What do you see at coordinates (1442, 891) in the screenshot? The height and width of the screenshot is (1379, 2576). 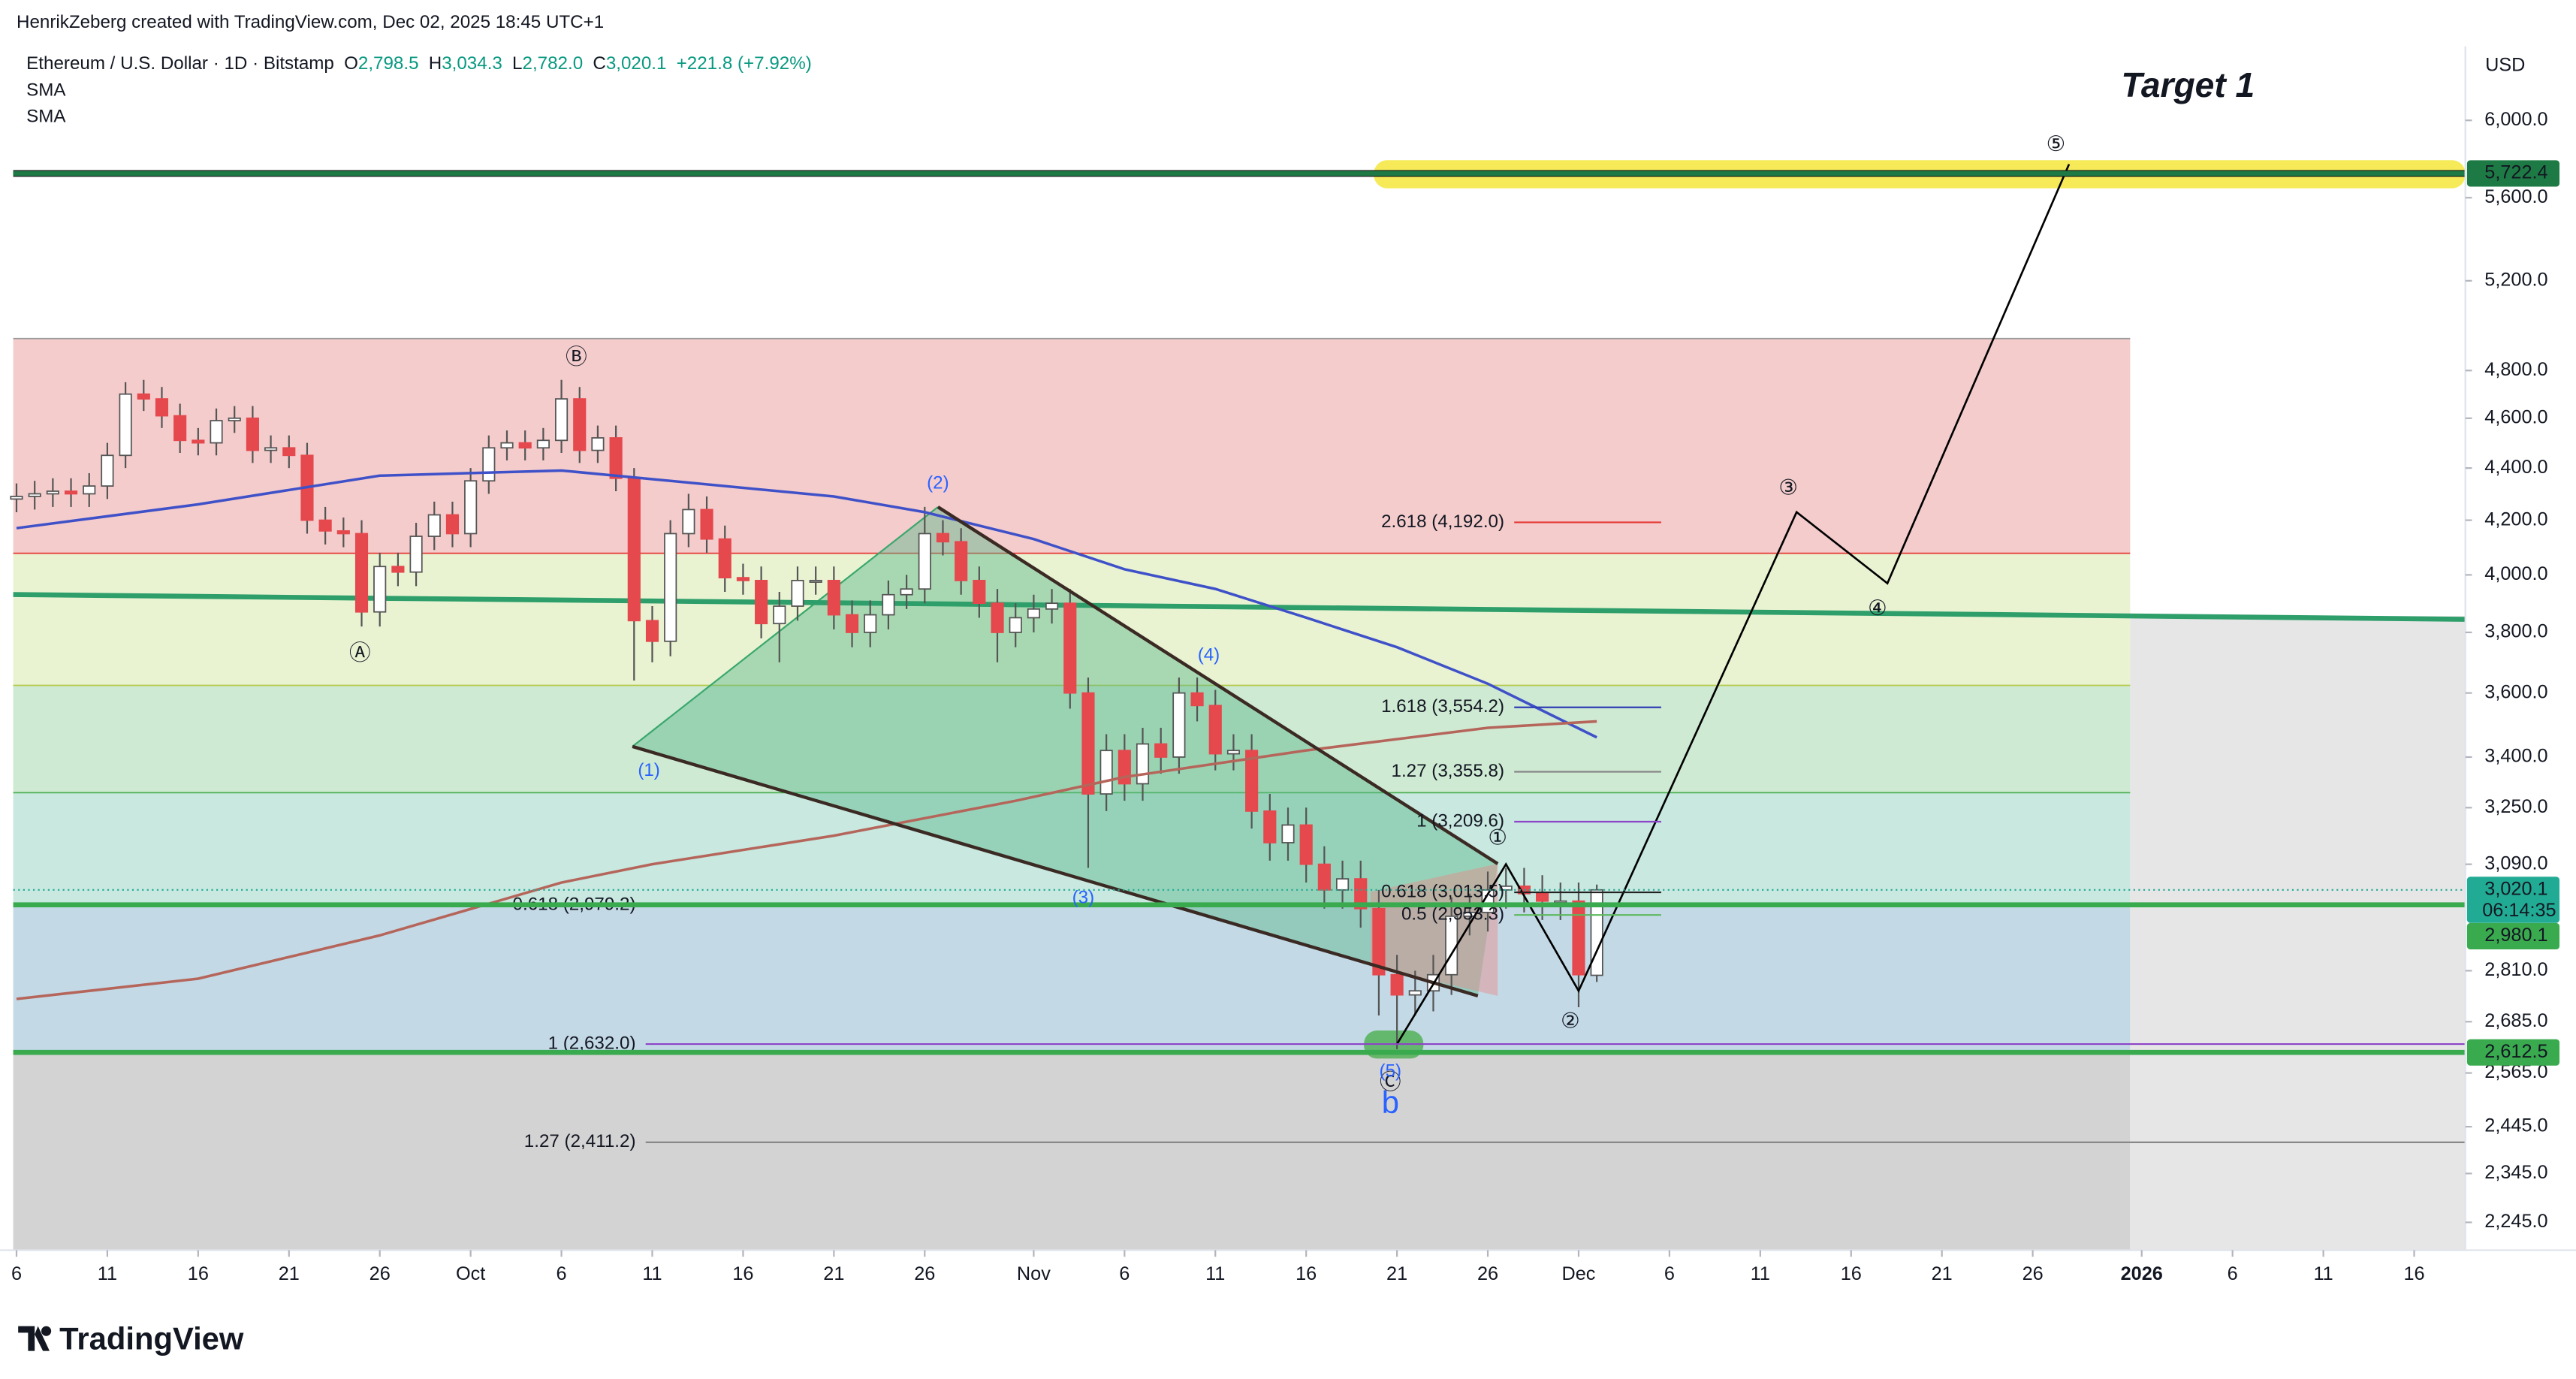 I see `fib-label: 0.618 (3,013.5)` at bounding box center [1442, 891].